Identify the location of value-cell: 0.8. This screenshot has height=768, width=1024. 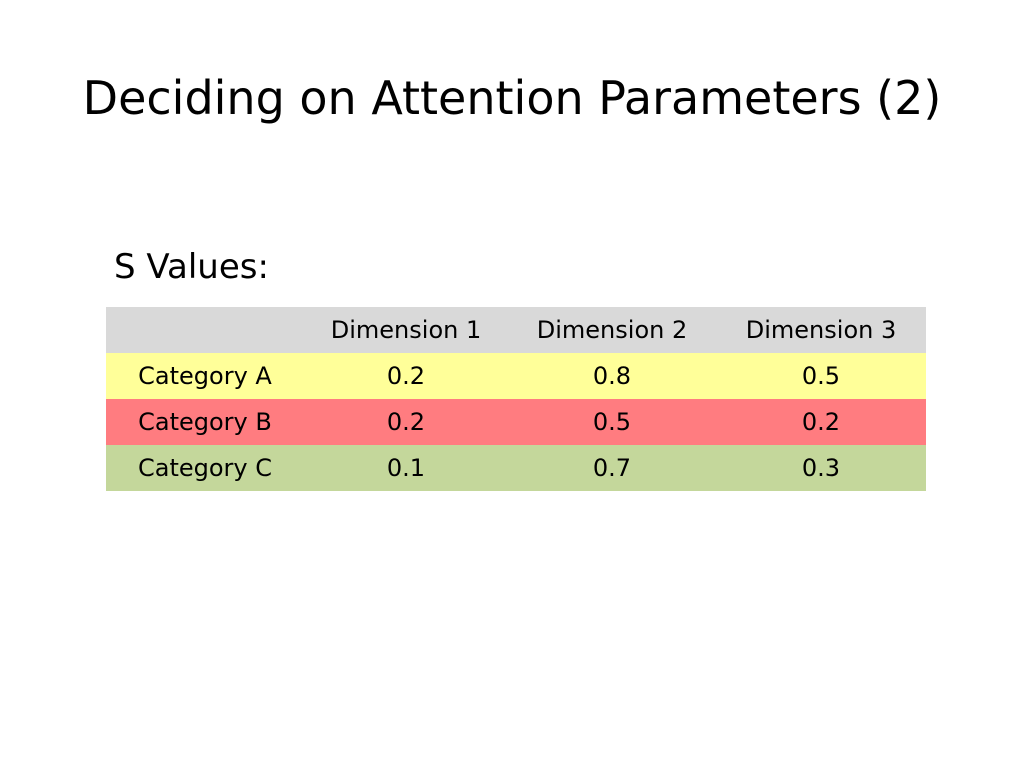
(612, 376).